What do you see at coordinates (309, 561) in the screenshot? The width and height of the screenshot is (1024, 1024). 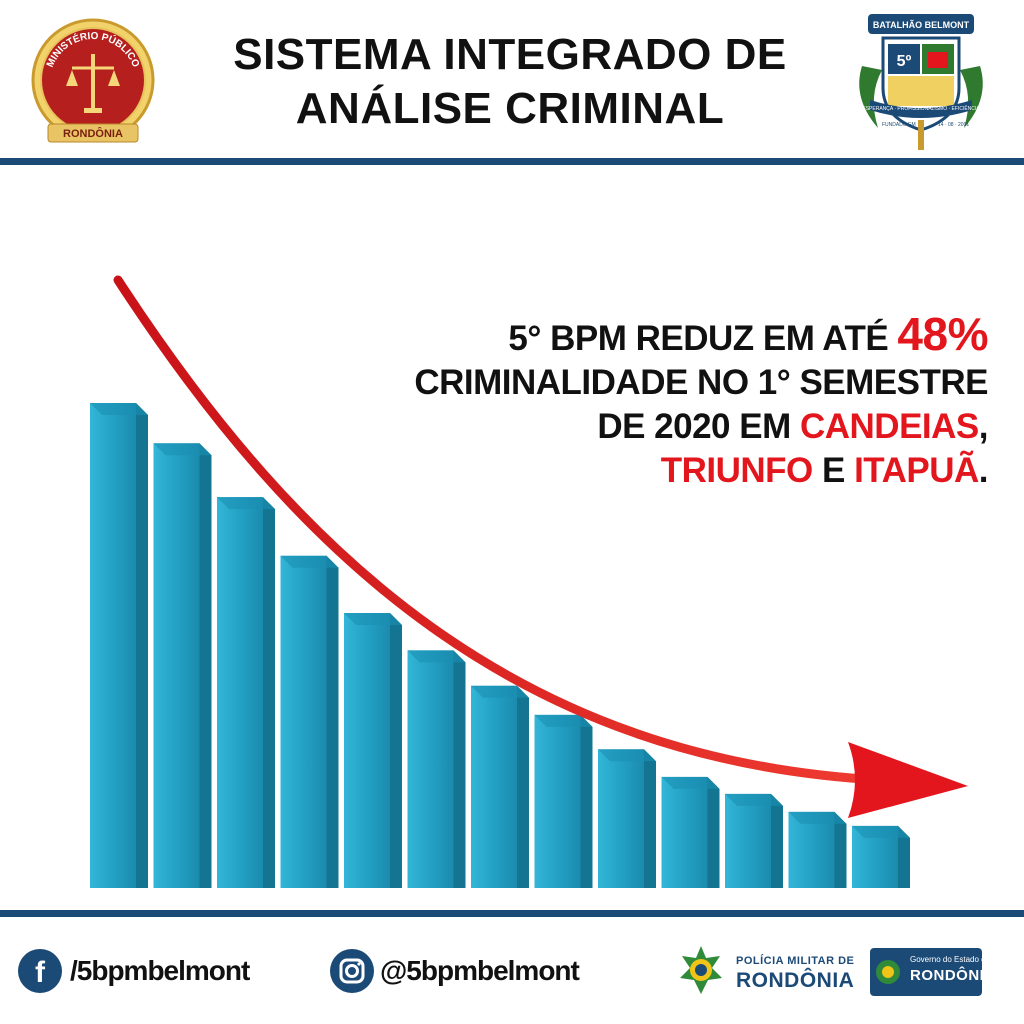 I see `bar-4-top` at bounding box center [309, 561].